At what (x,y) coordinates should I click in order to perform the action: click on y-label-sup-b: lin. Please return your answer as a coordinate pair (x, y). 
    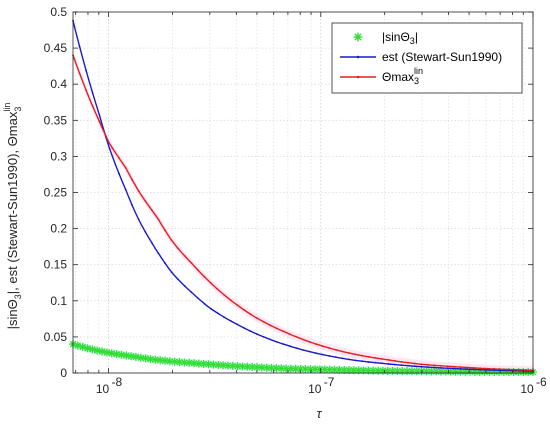
    Looking at the image, I should click on (7, 107).